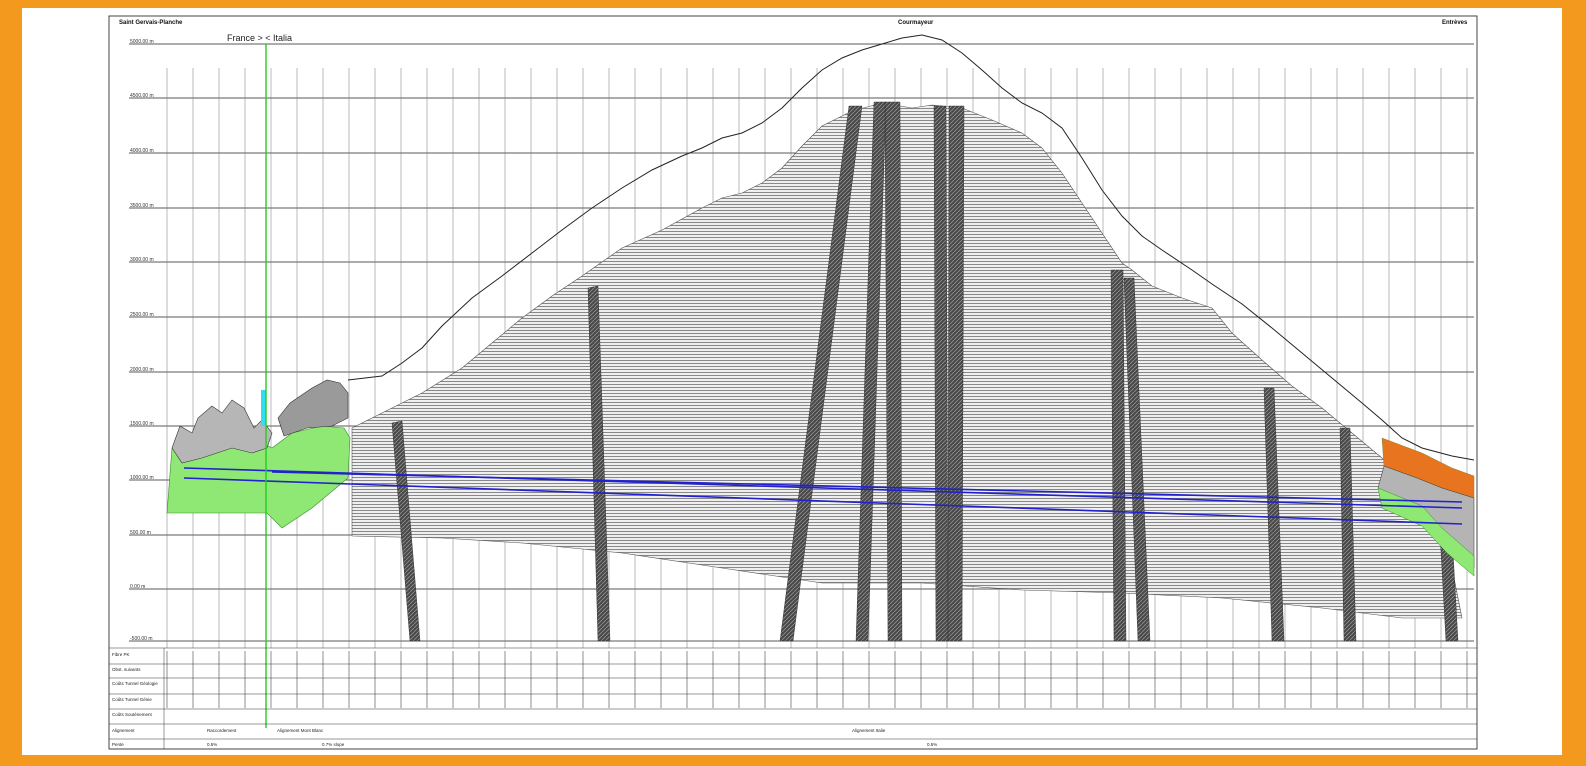 The height and width of the screenshot is (766, 1586). What do you see at coordinates (258, 454) in the screenshot?
I see `left-portal-geology` at bounding box center [258, 454].